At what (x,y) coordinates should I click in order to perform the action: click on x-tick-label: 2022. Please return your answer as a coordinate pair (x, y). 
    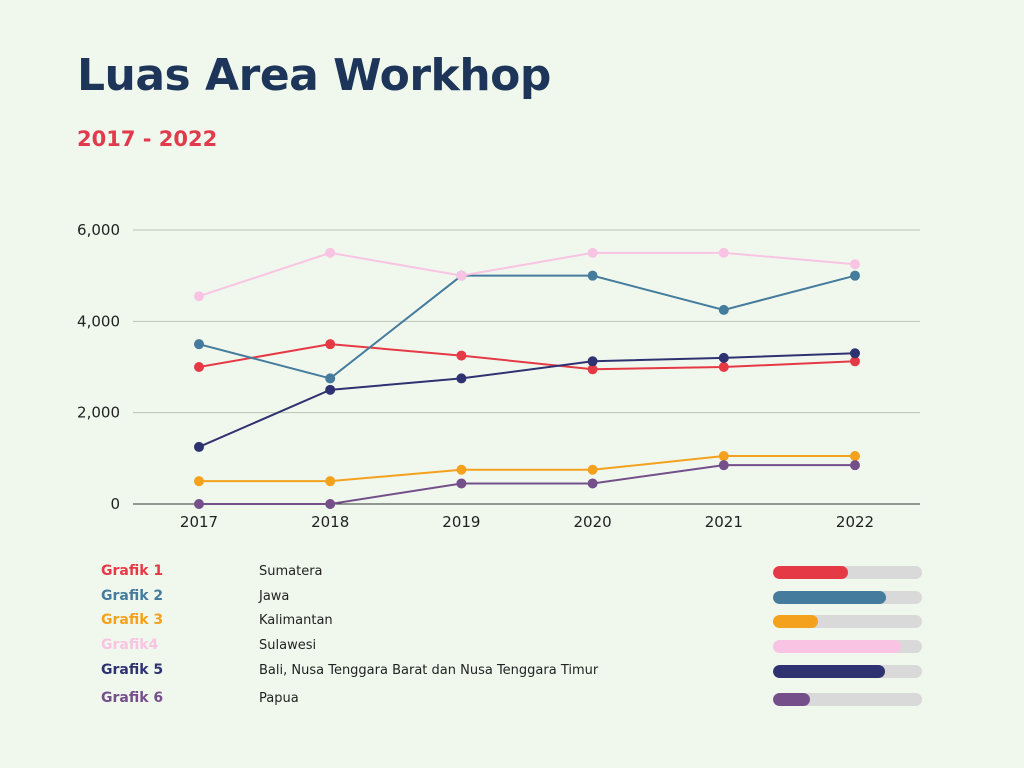
    Looking at the image, I should click on (855, 522).